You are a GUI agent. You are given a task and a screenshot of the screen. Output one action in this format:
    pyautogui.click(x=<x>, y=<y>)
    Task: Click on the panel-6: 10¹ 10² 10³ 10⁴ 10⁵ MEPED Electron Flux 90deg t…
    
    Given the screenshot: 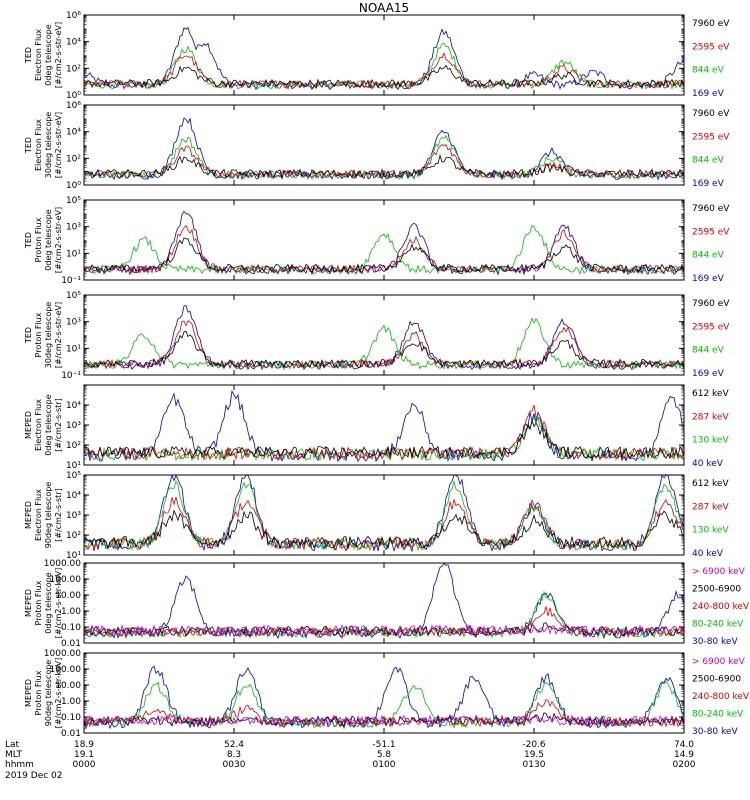 What is the action you would take?
    pyautogui.click(x=376, y=516)
    